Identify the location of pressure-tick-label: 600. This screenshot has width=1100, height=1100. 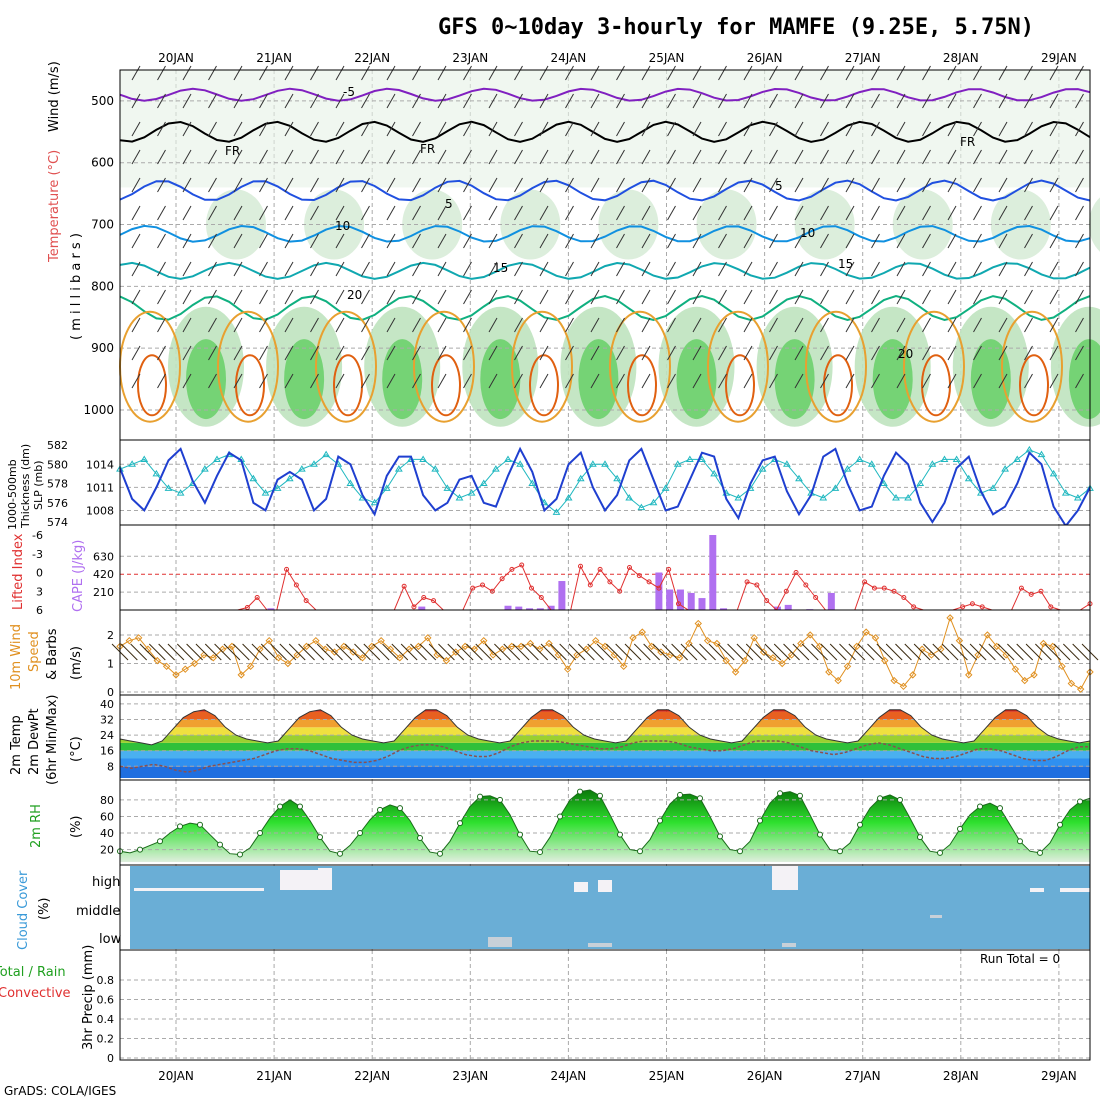
(102, 163).